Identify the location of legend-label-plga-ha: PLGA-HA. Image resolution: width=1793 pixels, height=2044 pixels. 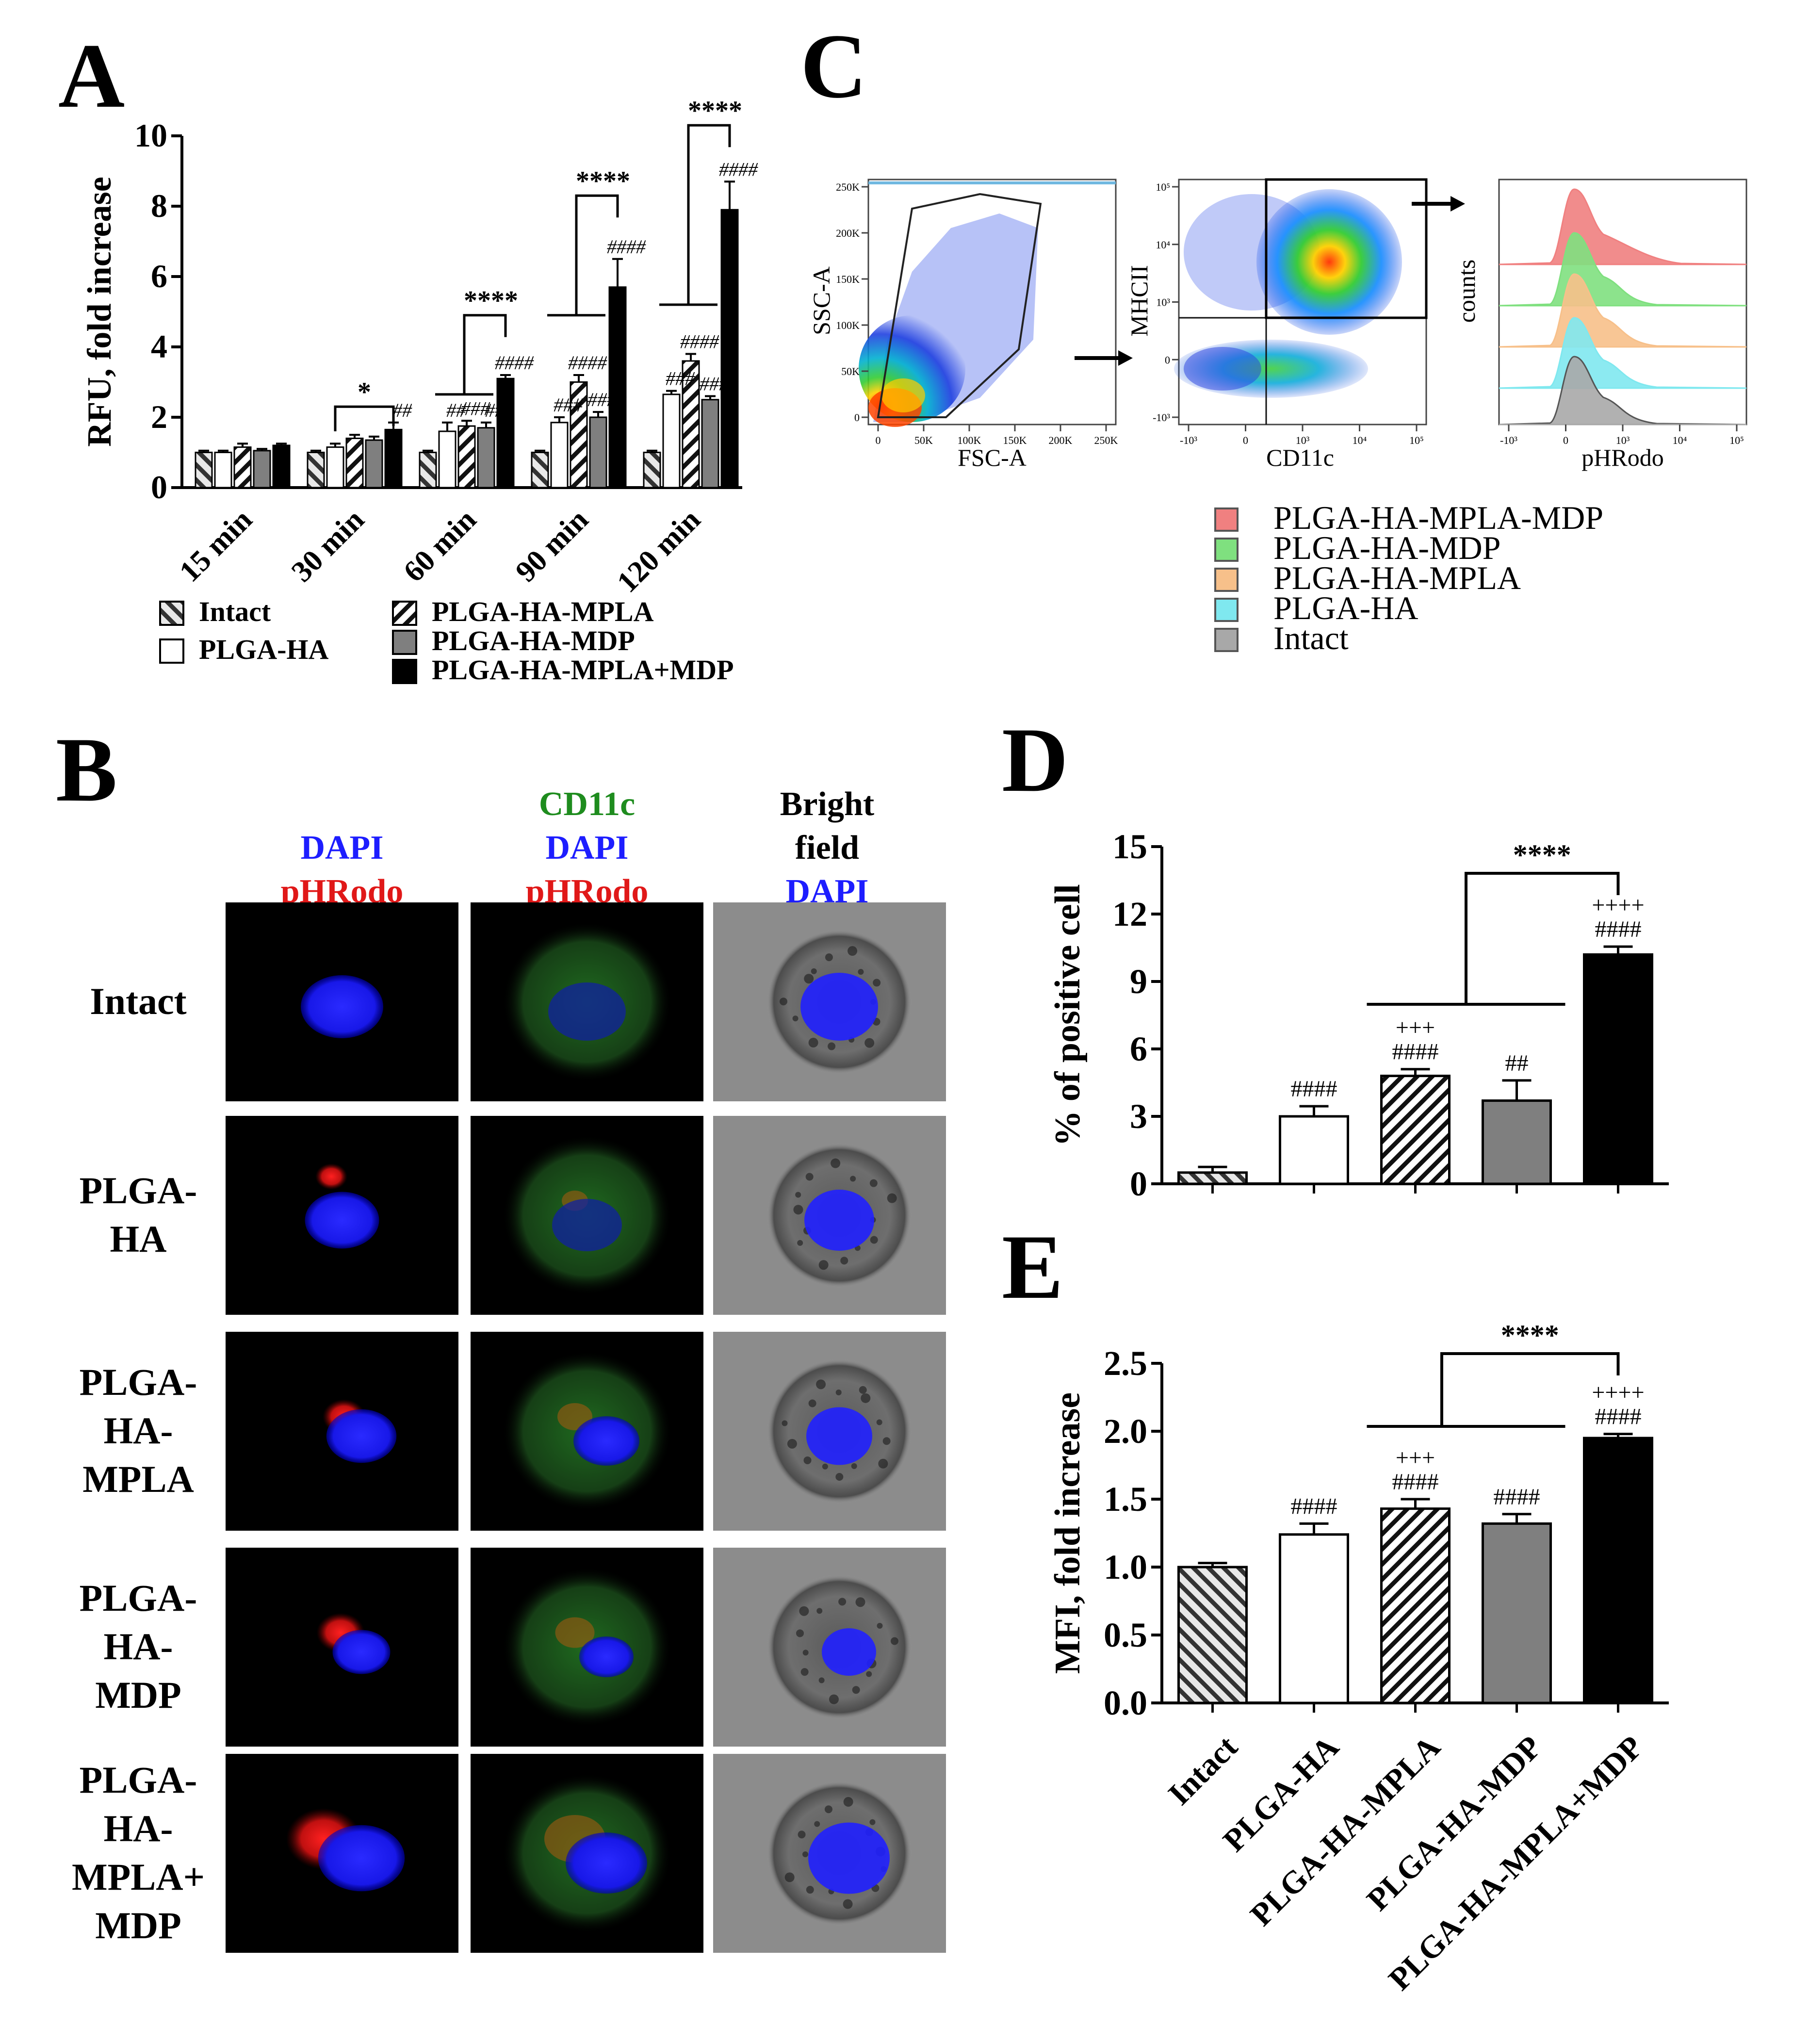
(264, 649).